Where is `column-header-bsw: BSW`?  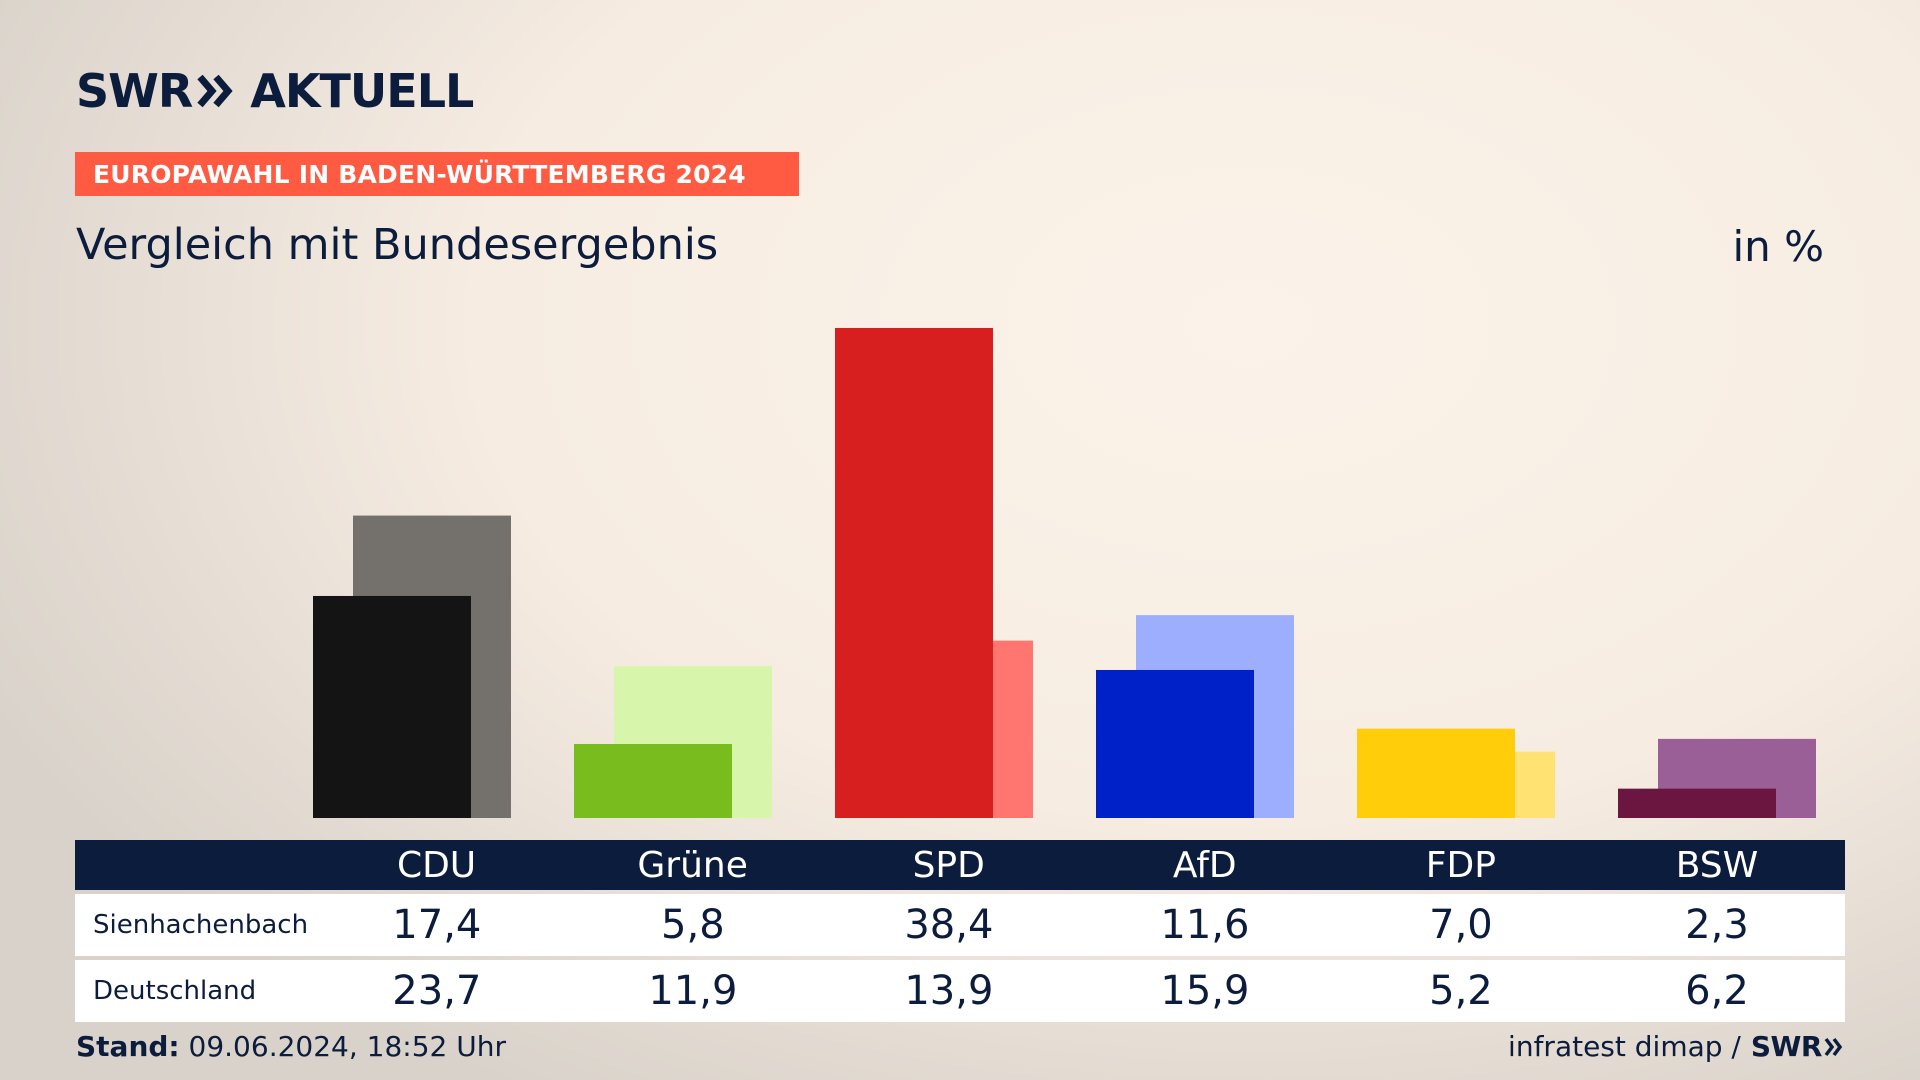 column-header-bsw: BSW is located at coordinates (1717, 865).